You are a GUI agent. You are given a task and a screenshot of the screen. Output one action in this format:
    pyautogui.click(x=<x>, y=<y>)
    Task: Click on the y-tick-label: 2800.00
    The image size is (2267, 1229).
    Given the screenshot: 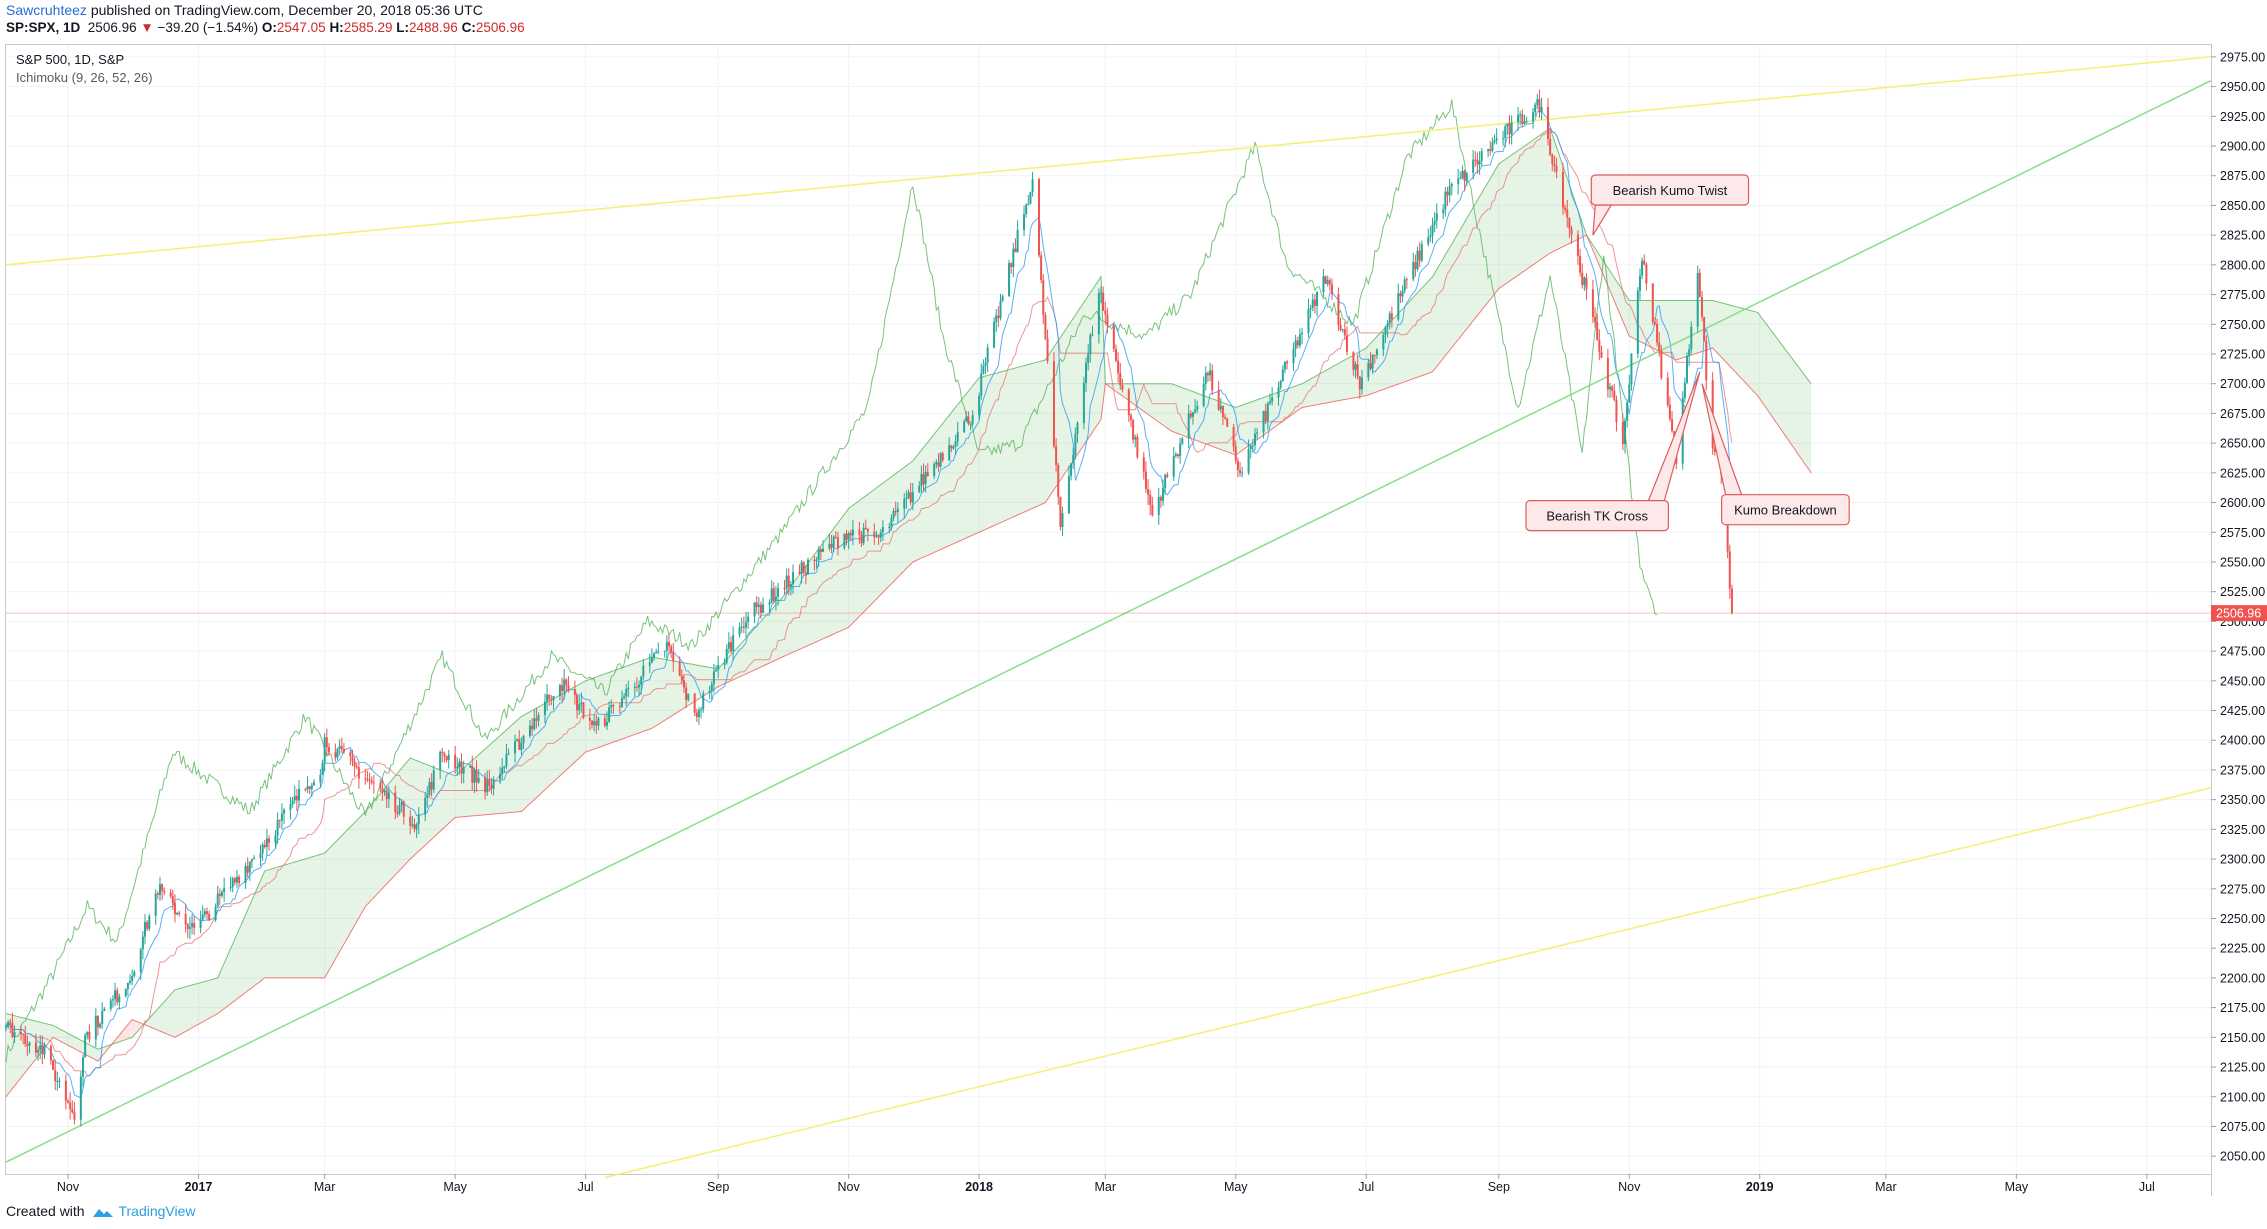 What is the action you would take?
    pyautogui.click(x=2242, y=265)
    